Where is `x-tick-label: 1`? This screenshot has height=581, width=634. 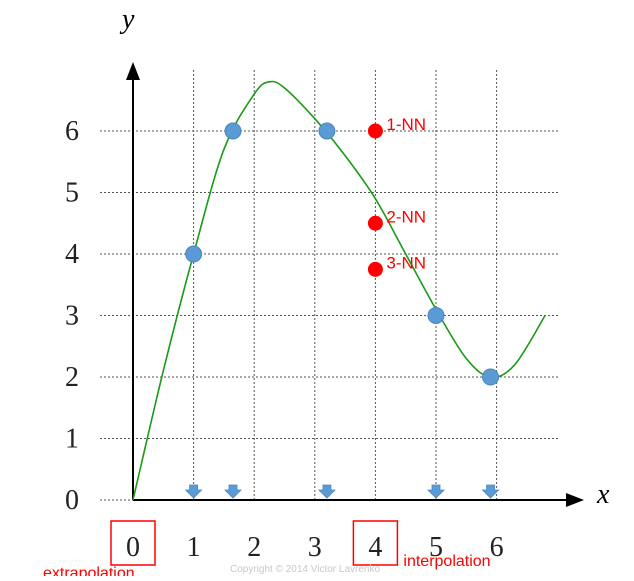 x-tick-label: 1 is located at coordinates (194, 547).